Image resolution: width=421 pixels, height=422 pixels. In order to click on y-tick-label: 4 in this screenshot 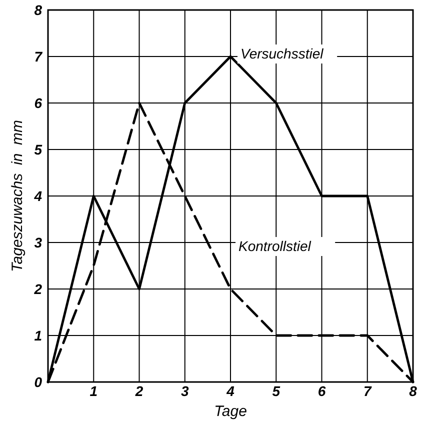, I will do `click(37, 196)`.